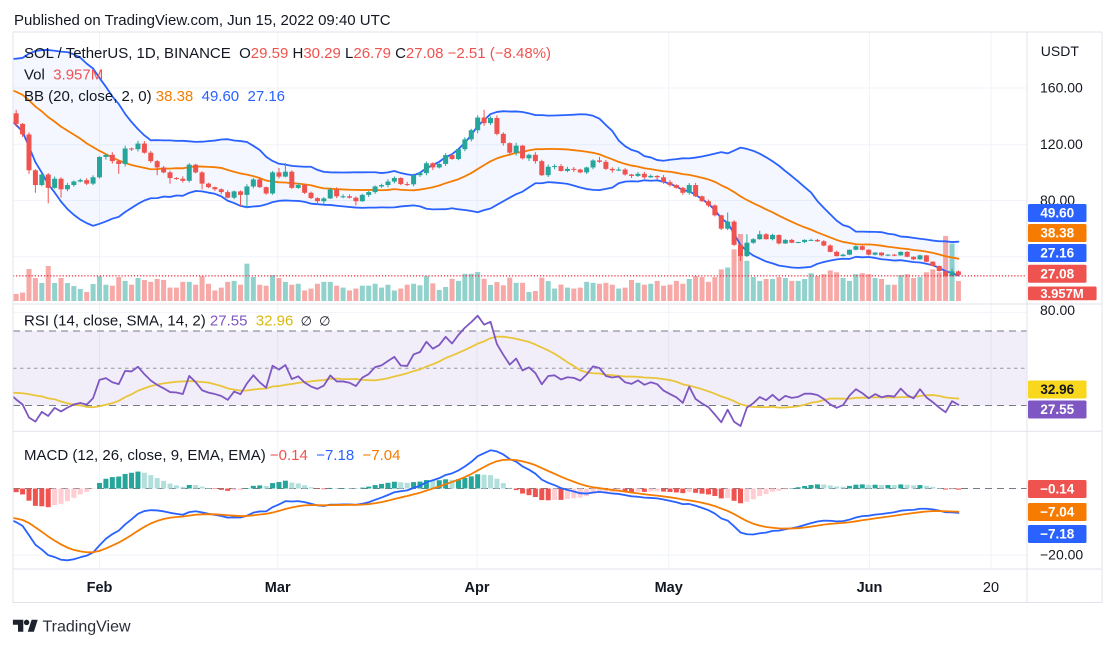 The height and width of the screenshot is (653, 1116). Describe the element at coordinates (477, 588) in the screenshot. I see `svg-text: Apr` at that location.